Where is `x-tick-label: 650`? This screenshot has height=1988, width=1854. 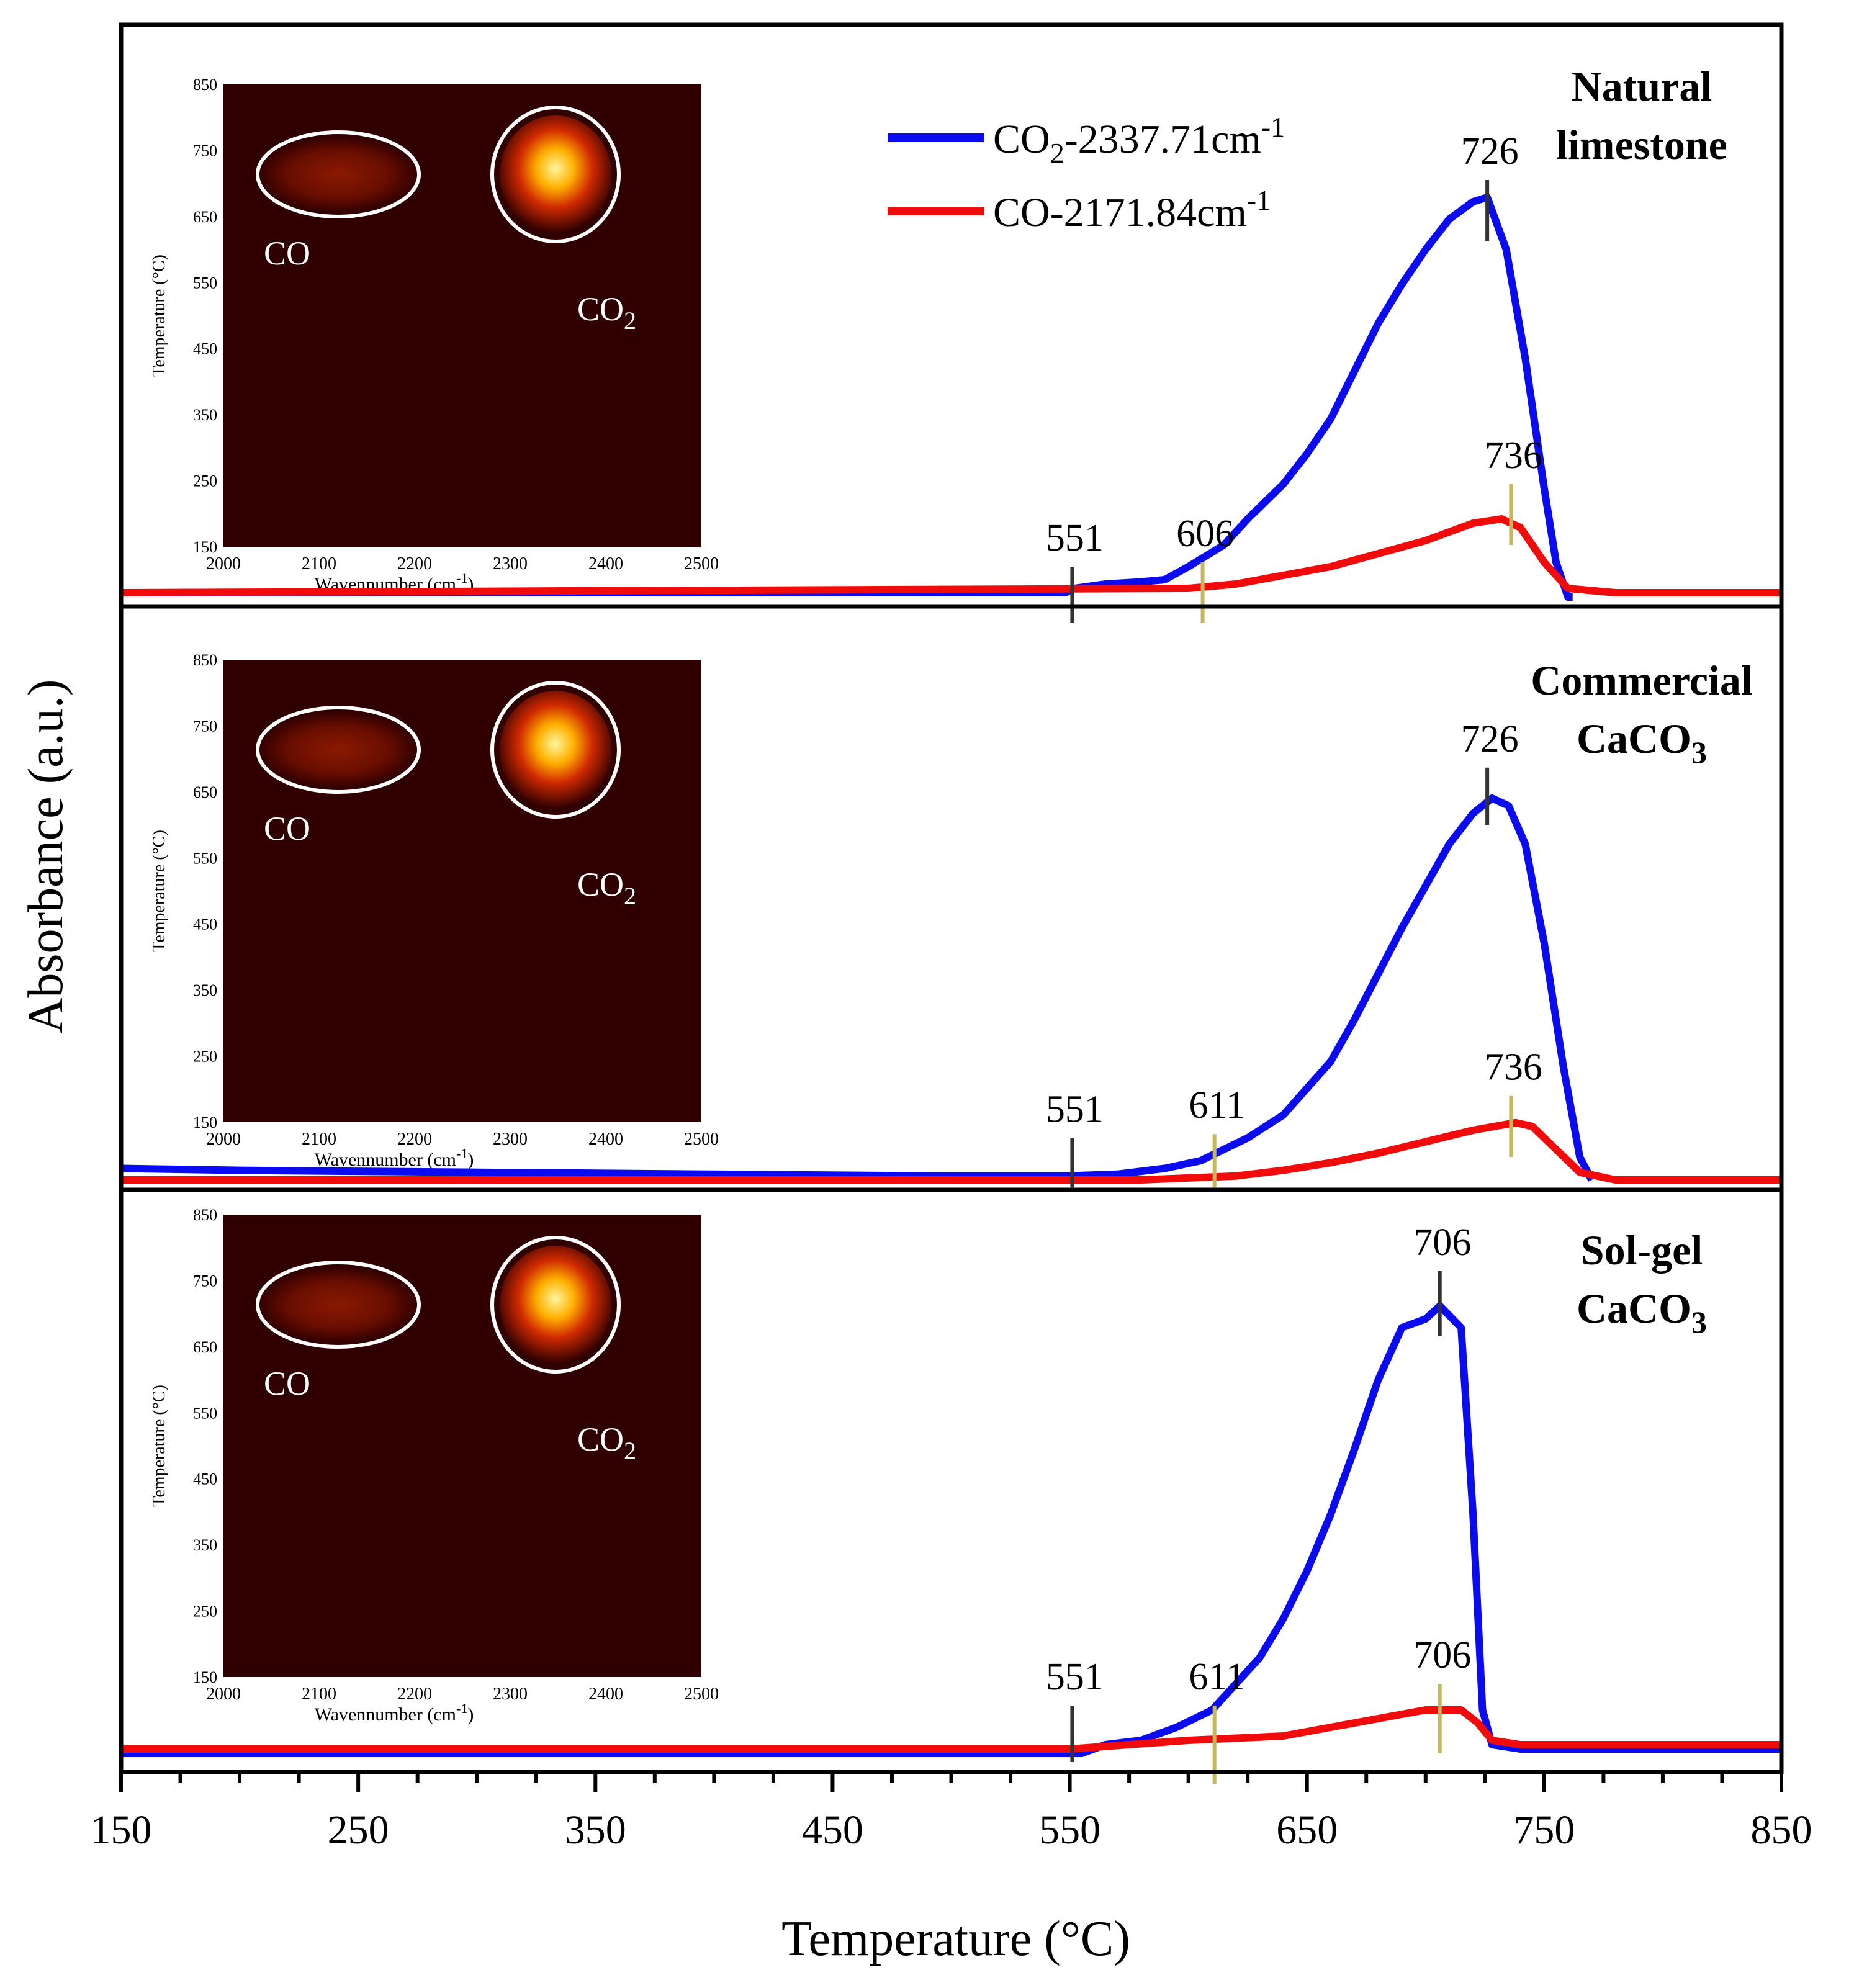 x-tick-label: 650 is located at coordinates (1307, 1830).